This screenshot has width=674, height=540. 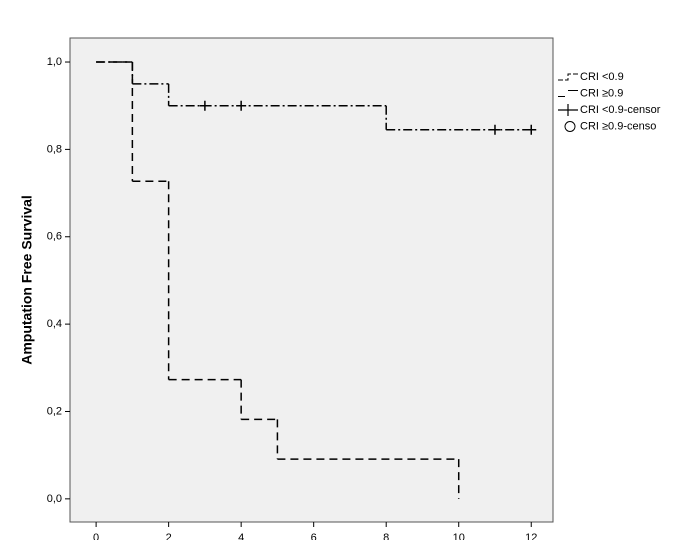 What do you see at coordinates (54, 499) in the screenshot?
I see `y-tick-label: 0,0` at bounding box center [54, 499].